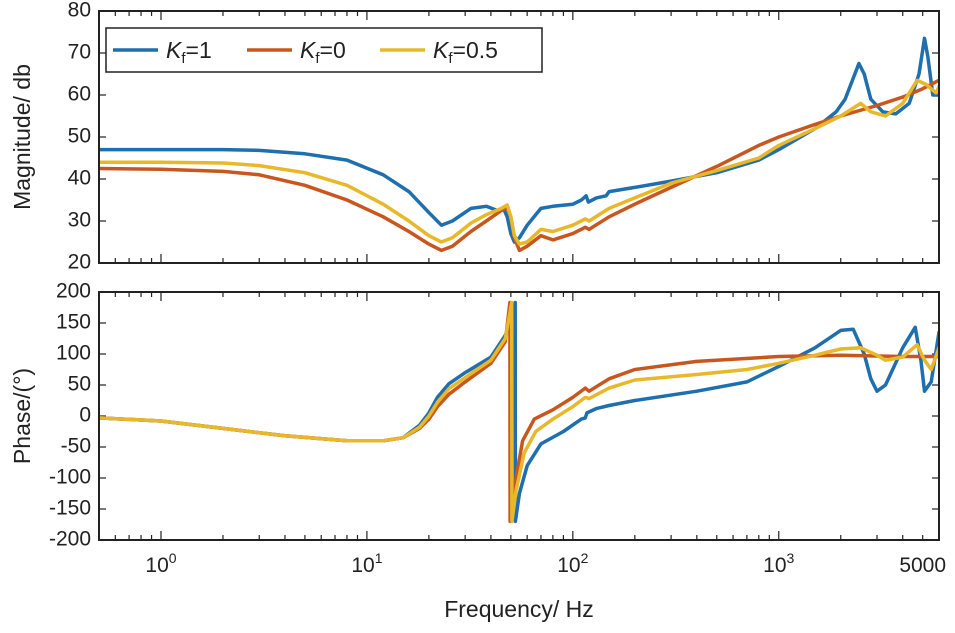  Describe the element at coordinates (366, 563) in the screenshot. I see `x-tick-label: 10¹` at that location.